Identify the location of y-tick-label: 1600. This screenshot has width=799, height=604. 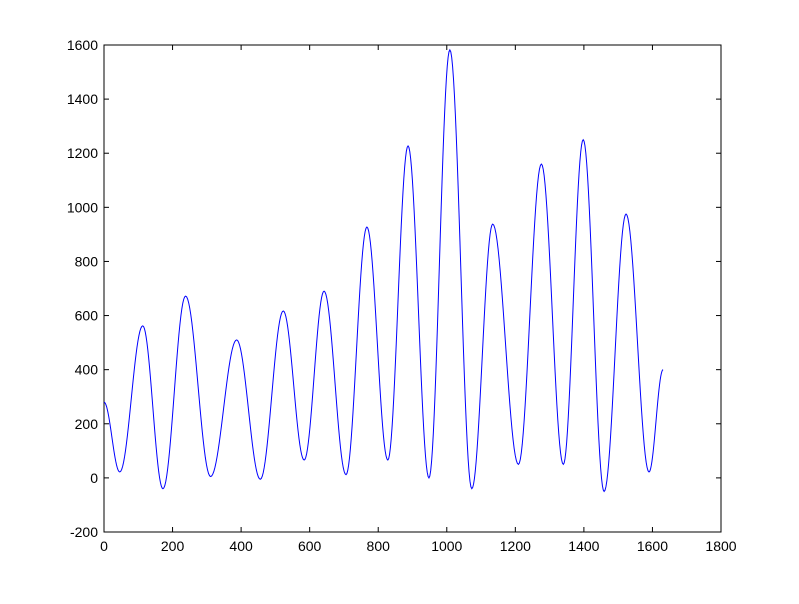
(82, 45).